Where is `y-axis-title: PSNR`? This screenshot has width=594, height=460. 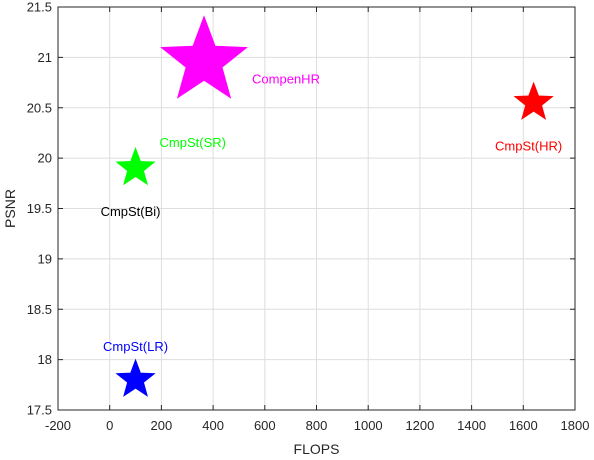 y-axis-title: PSNR is located at coordinates (10, 208).